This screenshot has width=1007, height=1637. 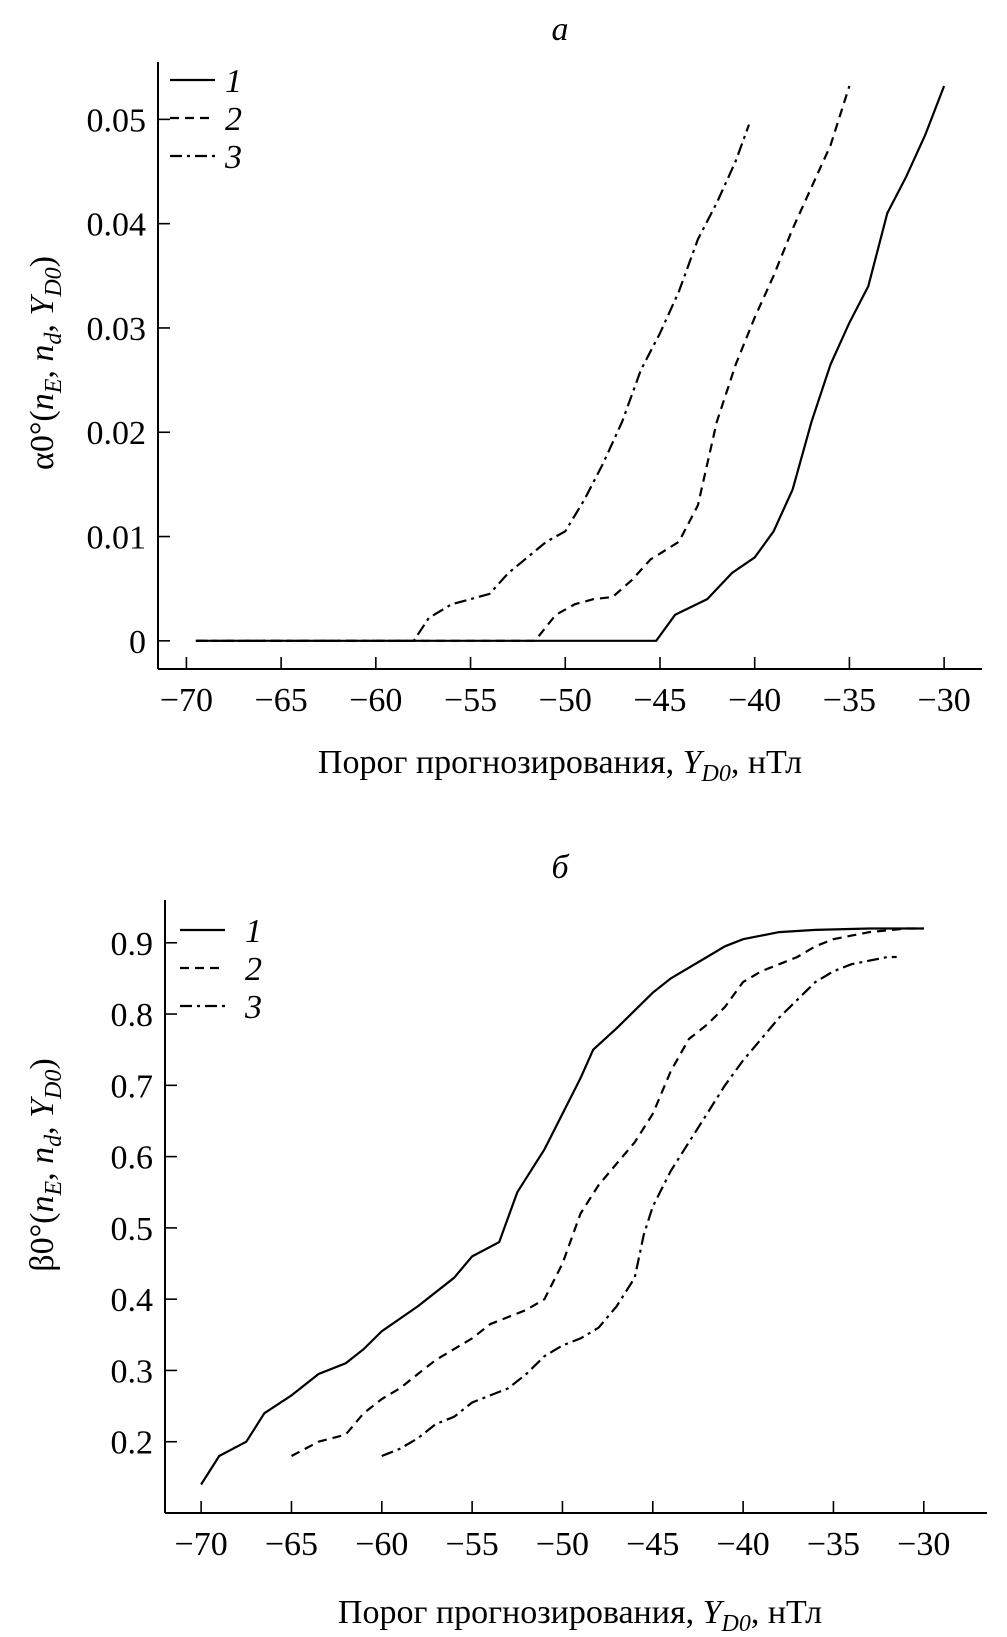 I want to click on y-tick-label: 0, so click(x=137, y=642).